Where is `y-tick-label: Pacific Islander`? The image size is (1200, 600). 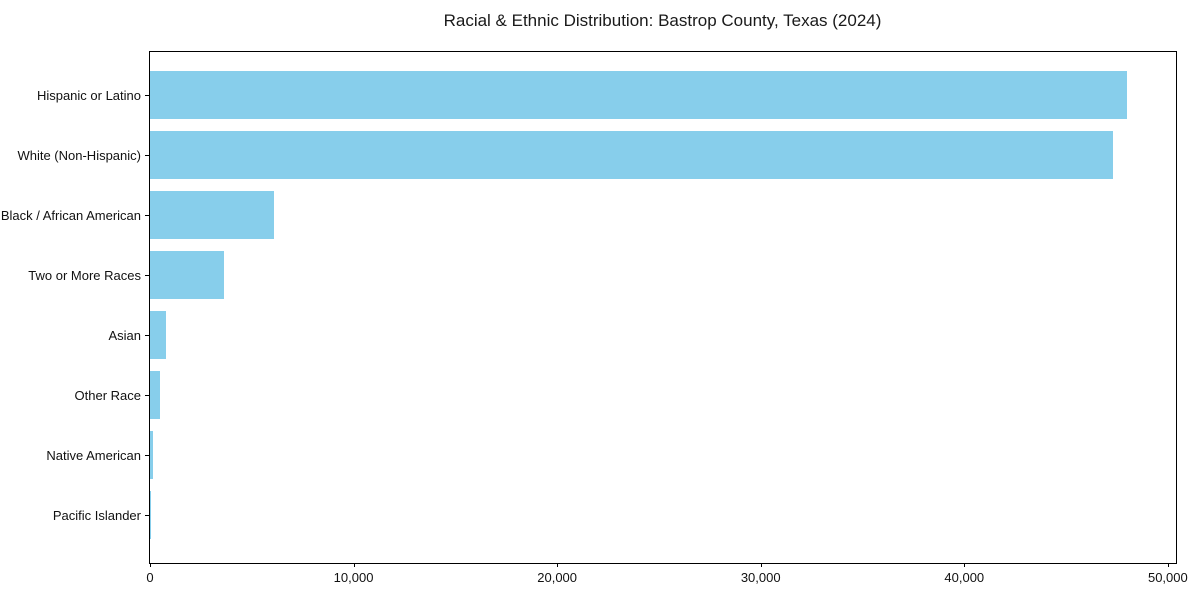 y-tick-label: Pacific Islander is located at coordinates (96, 515).